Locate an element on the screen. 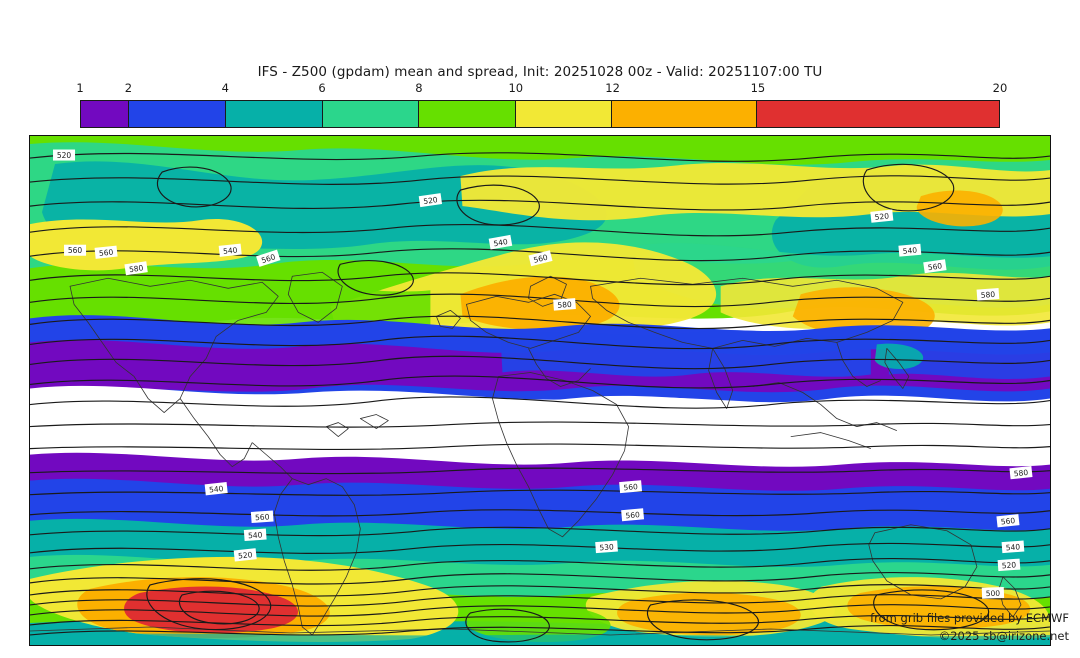  svg-text: 500 is located at coordinates (993, 594).